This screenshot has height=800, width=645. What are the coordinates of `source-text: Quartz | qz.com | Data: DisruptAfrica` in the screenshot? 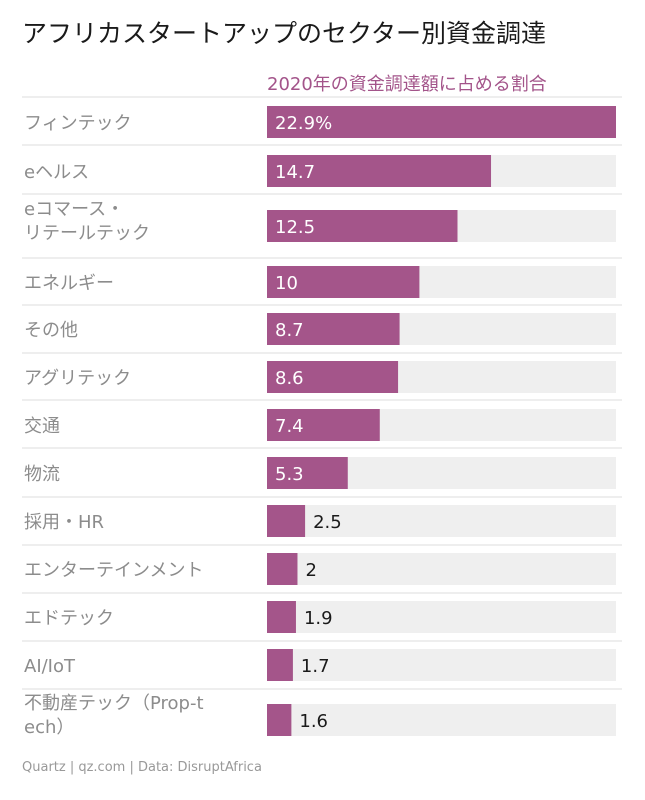 It's located at (142, 767).